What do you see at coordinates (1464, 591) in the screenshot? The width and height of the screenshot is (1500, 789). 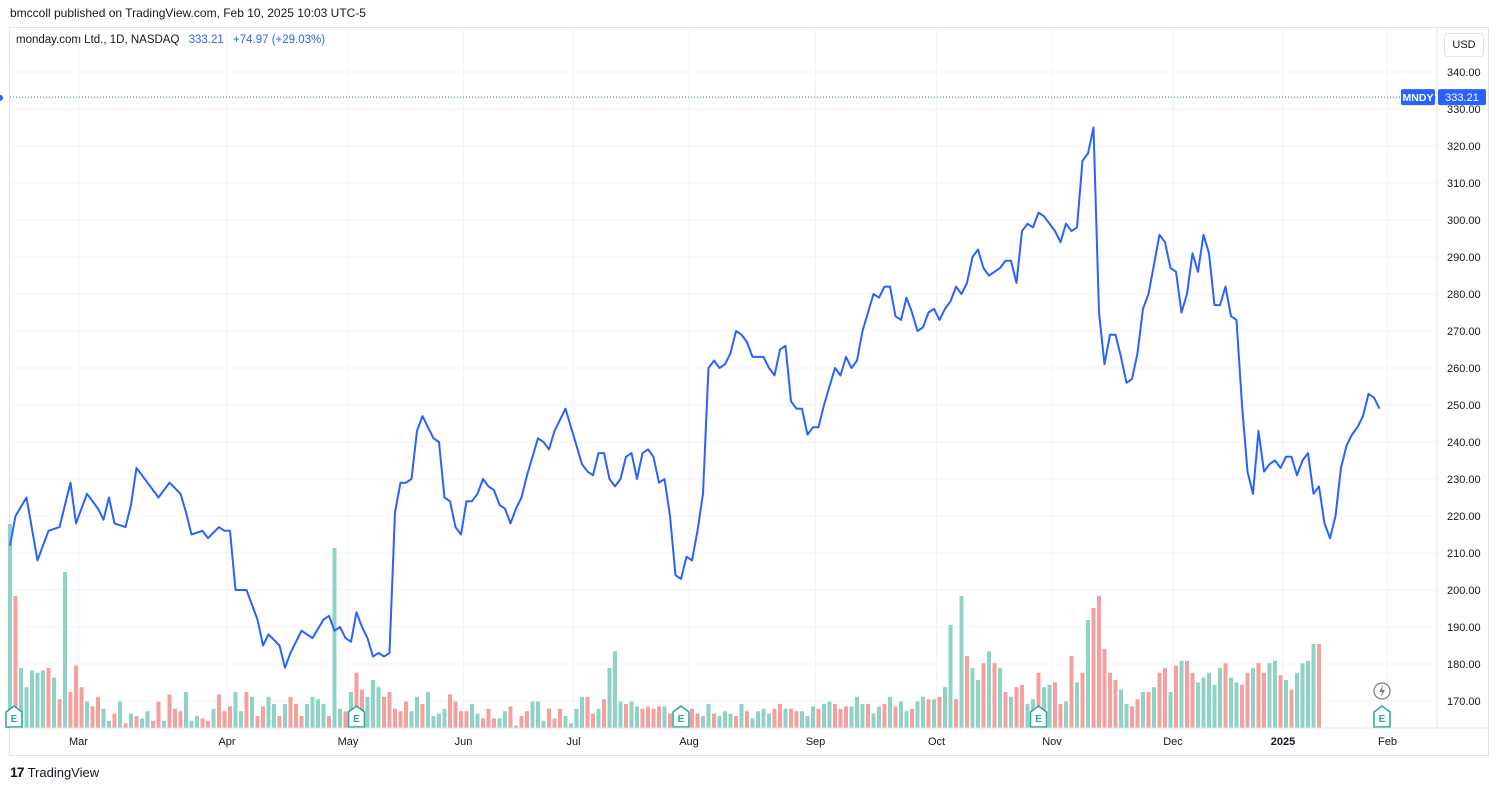 I see `y-tick-label: 200.00` at bounding box center [1464, 591].